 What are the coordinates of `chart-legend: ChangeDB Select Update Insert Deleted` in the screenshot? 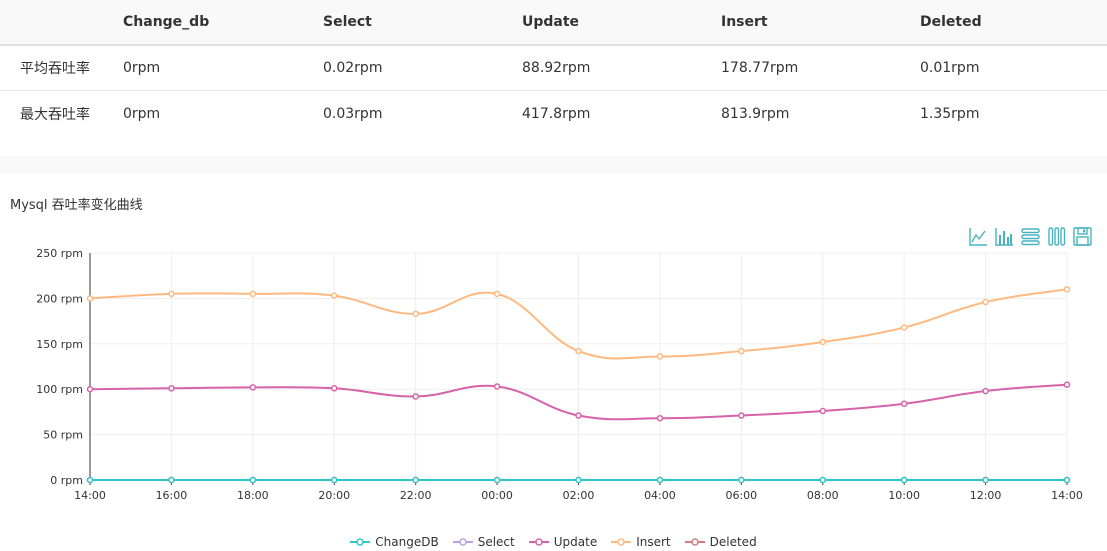 It's located at (553, 542).